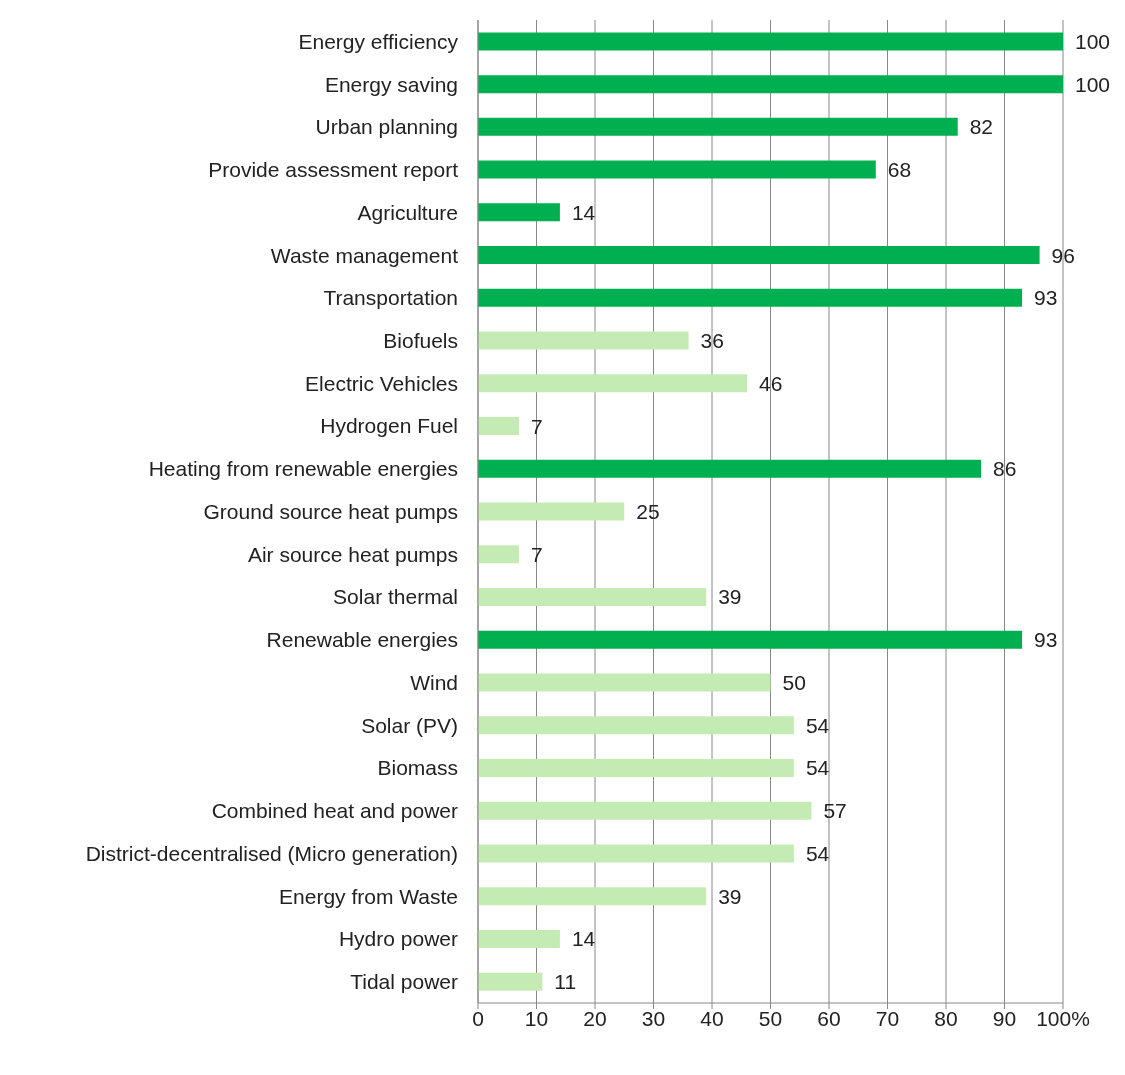  Describe the element at coordinates (946, 1018) in the screenshot. I see `x-tick-label: 80` at that location.